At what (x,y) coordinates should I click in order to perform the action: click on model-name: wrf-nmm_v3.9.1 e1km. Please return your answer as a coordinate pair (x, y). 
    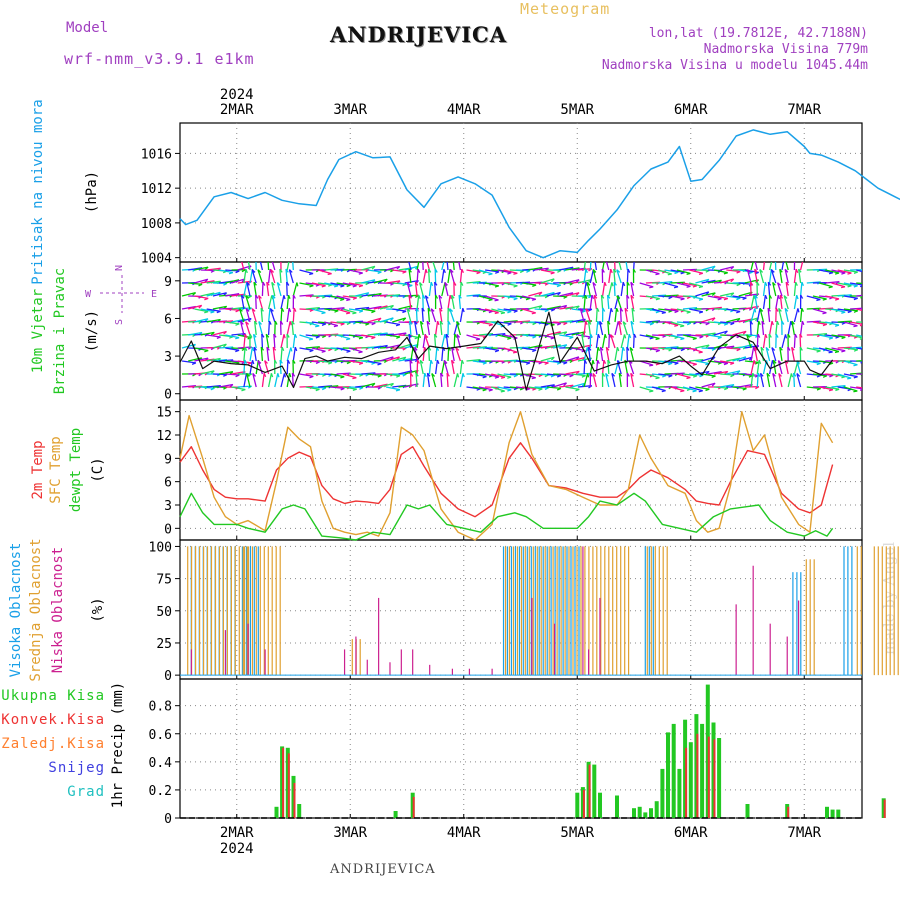
    Looking at the image, I should click on (159, 59).